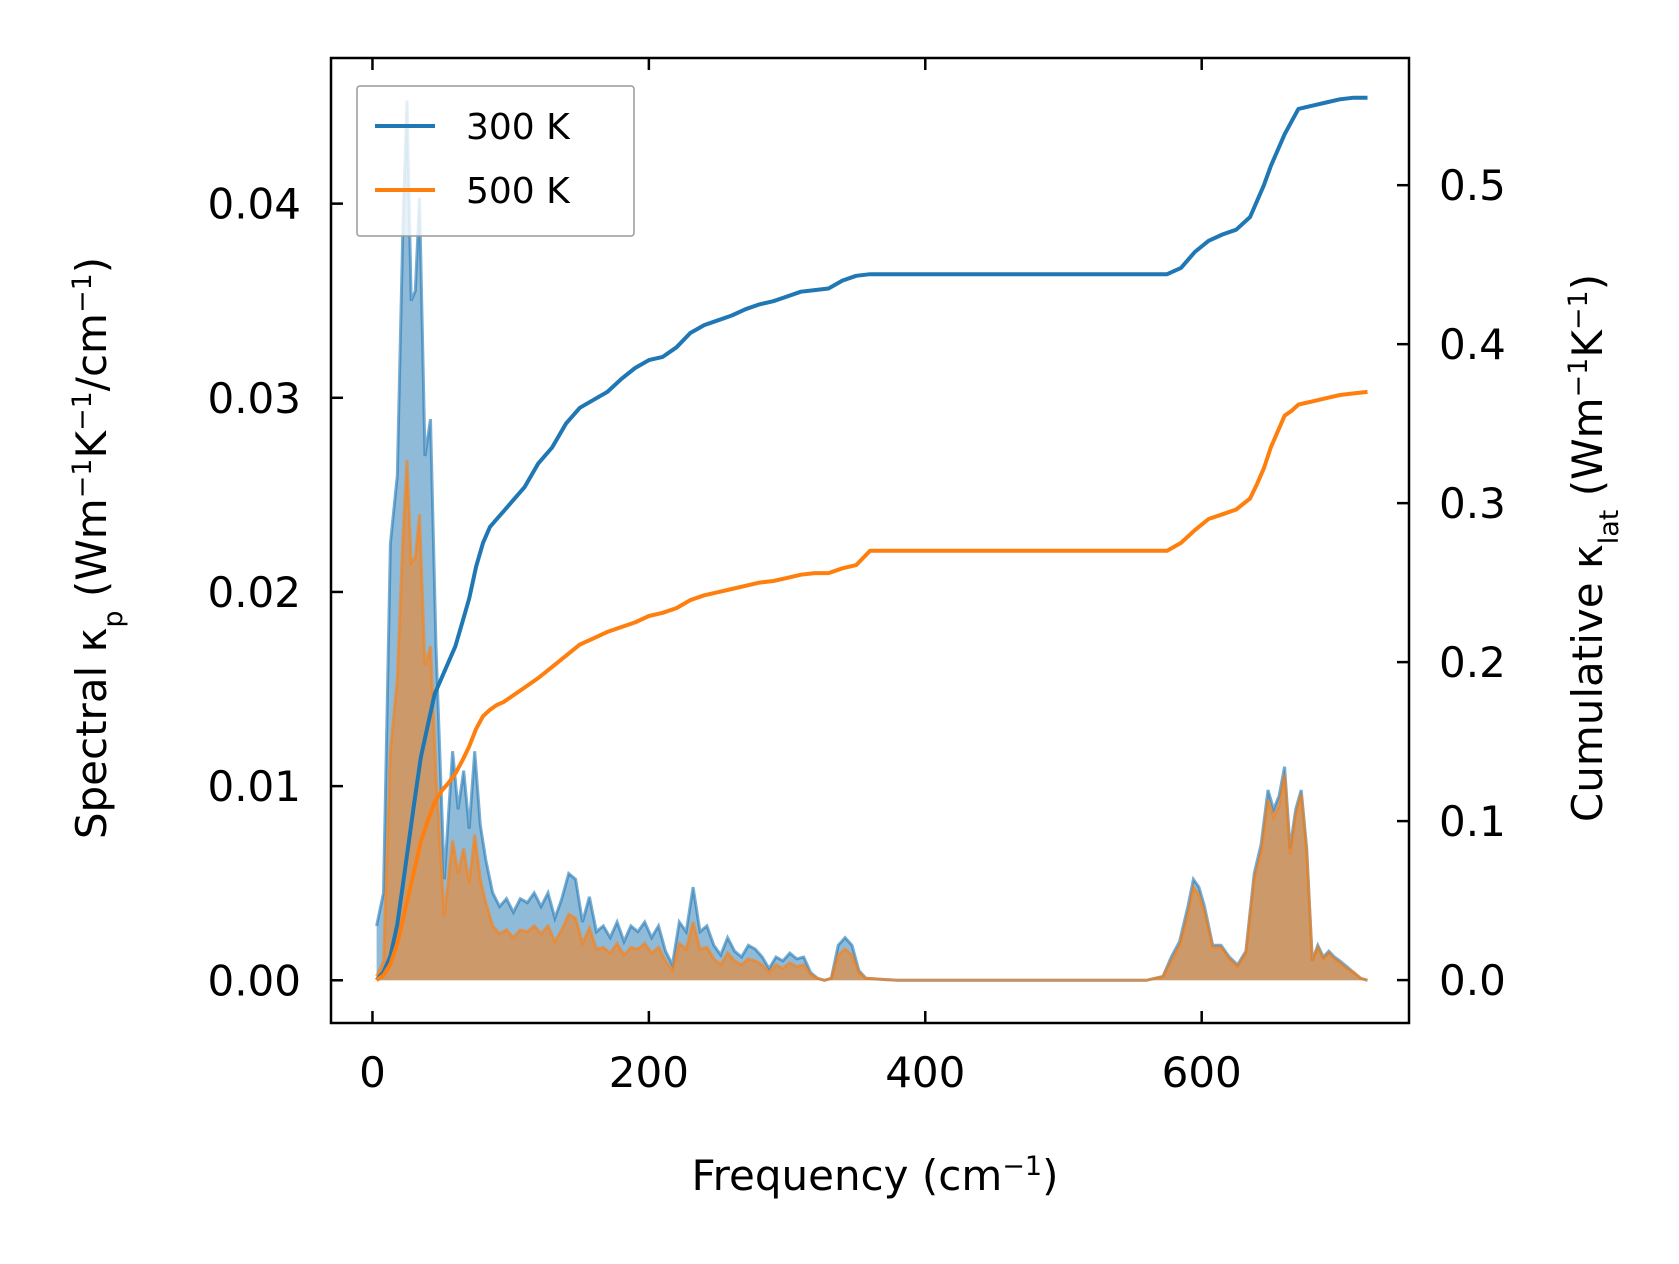 The image size is (1679, 1264). I want to click on legend-frame, so click(495, 161).